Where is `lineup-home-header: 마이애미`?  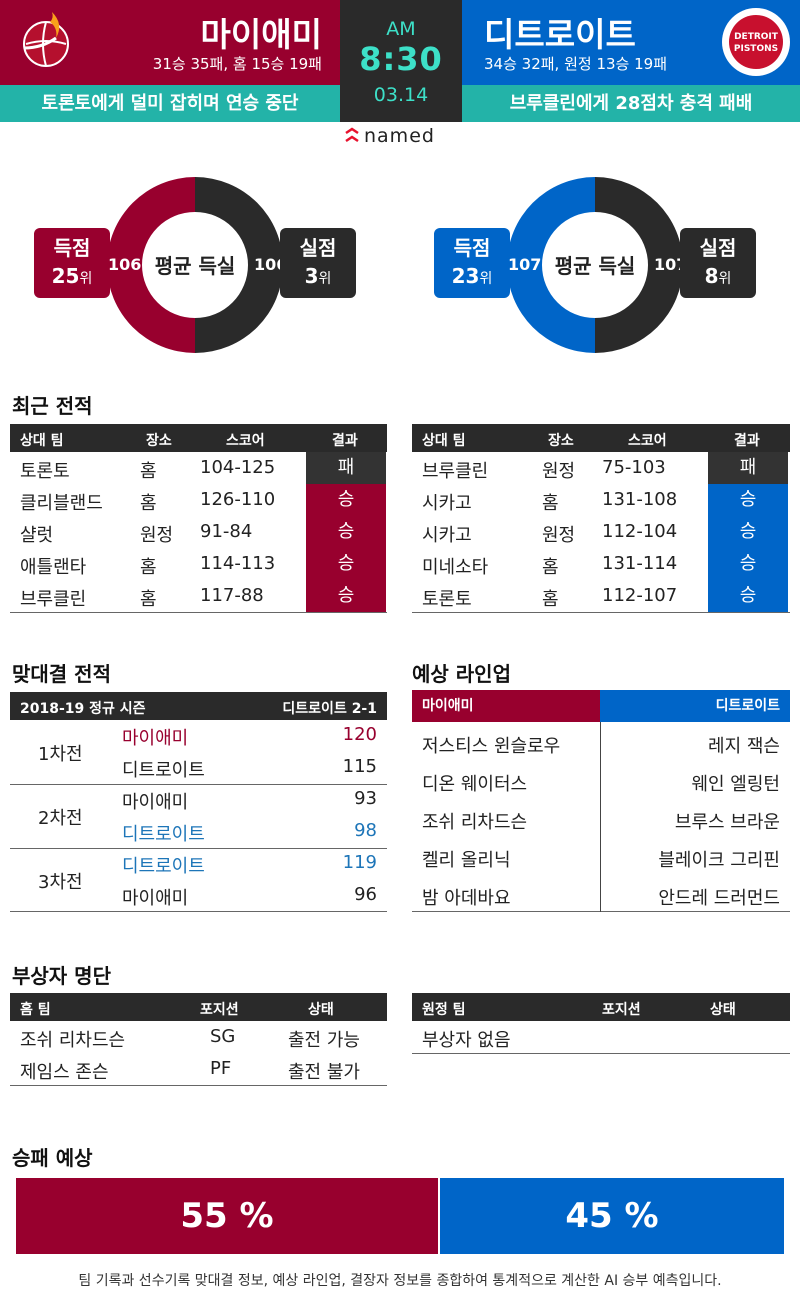 lineup-home-header: 마이애미 is located at coordinates (506, 706).